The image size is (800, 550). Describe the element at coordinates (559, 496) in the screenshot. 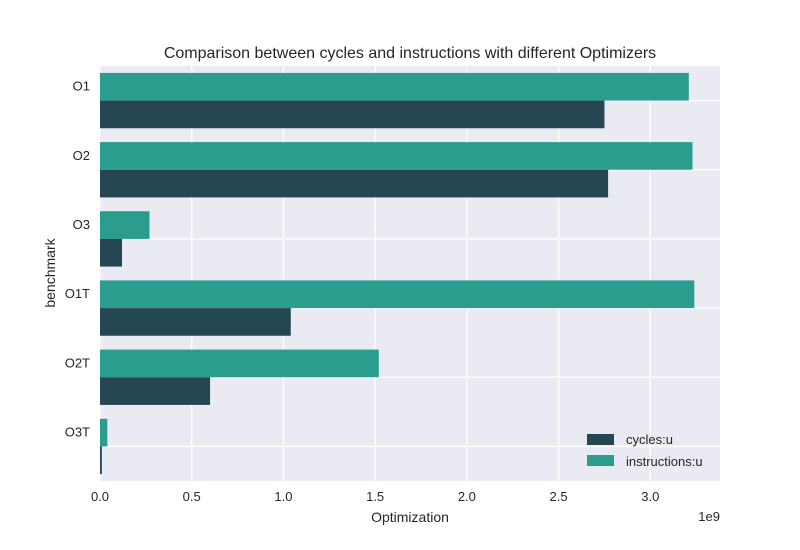

I see `x-tick-label: 2.5` at that location.